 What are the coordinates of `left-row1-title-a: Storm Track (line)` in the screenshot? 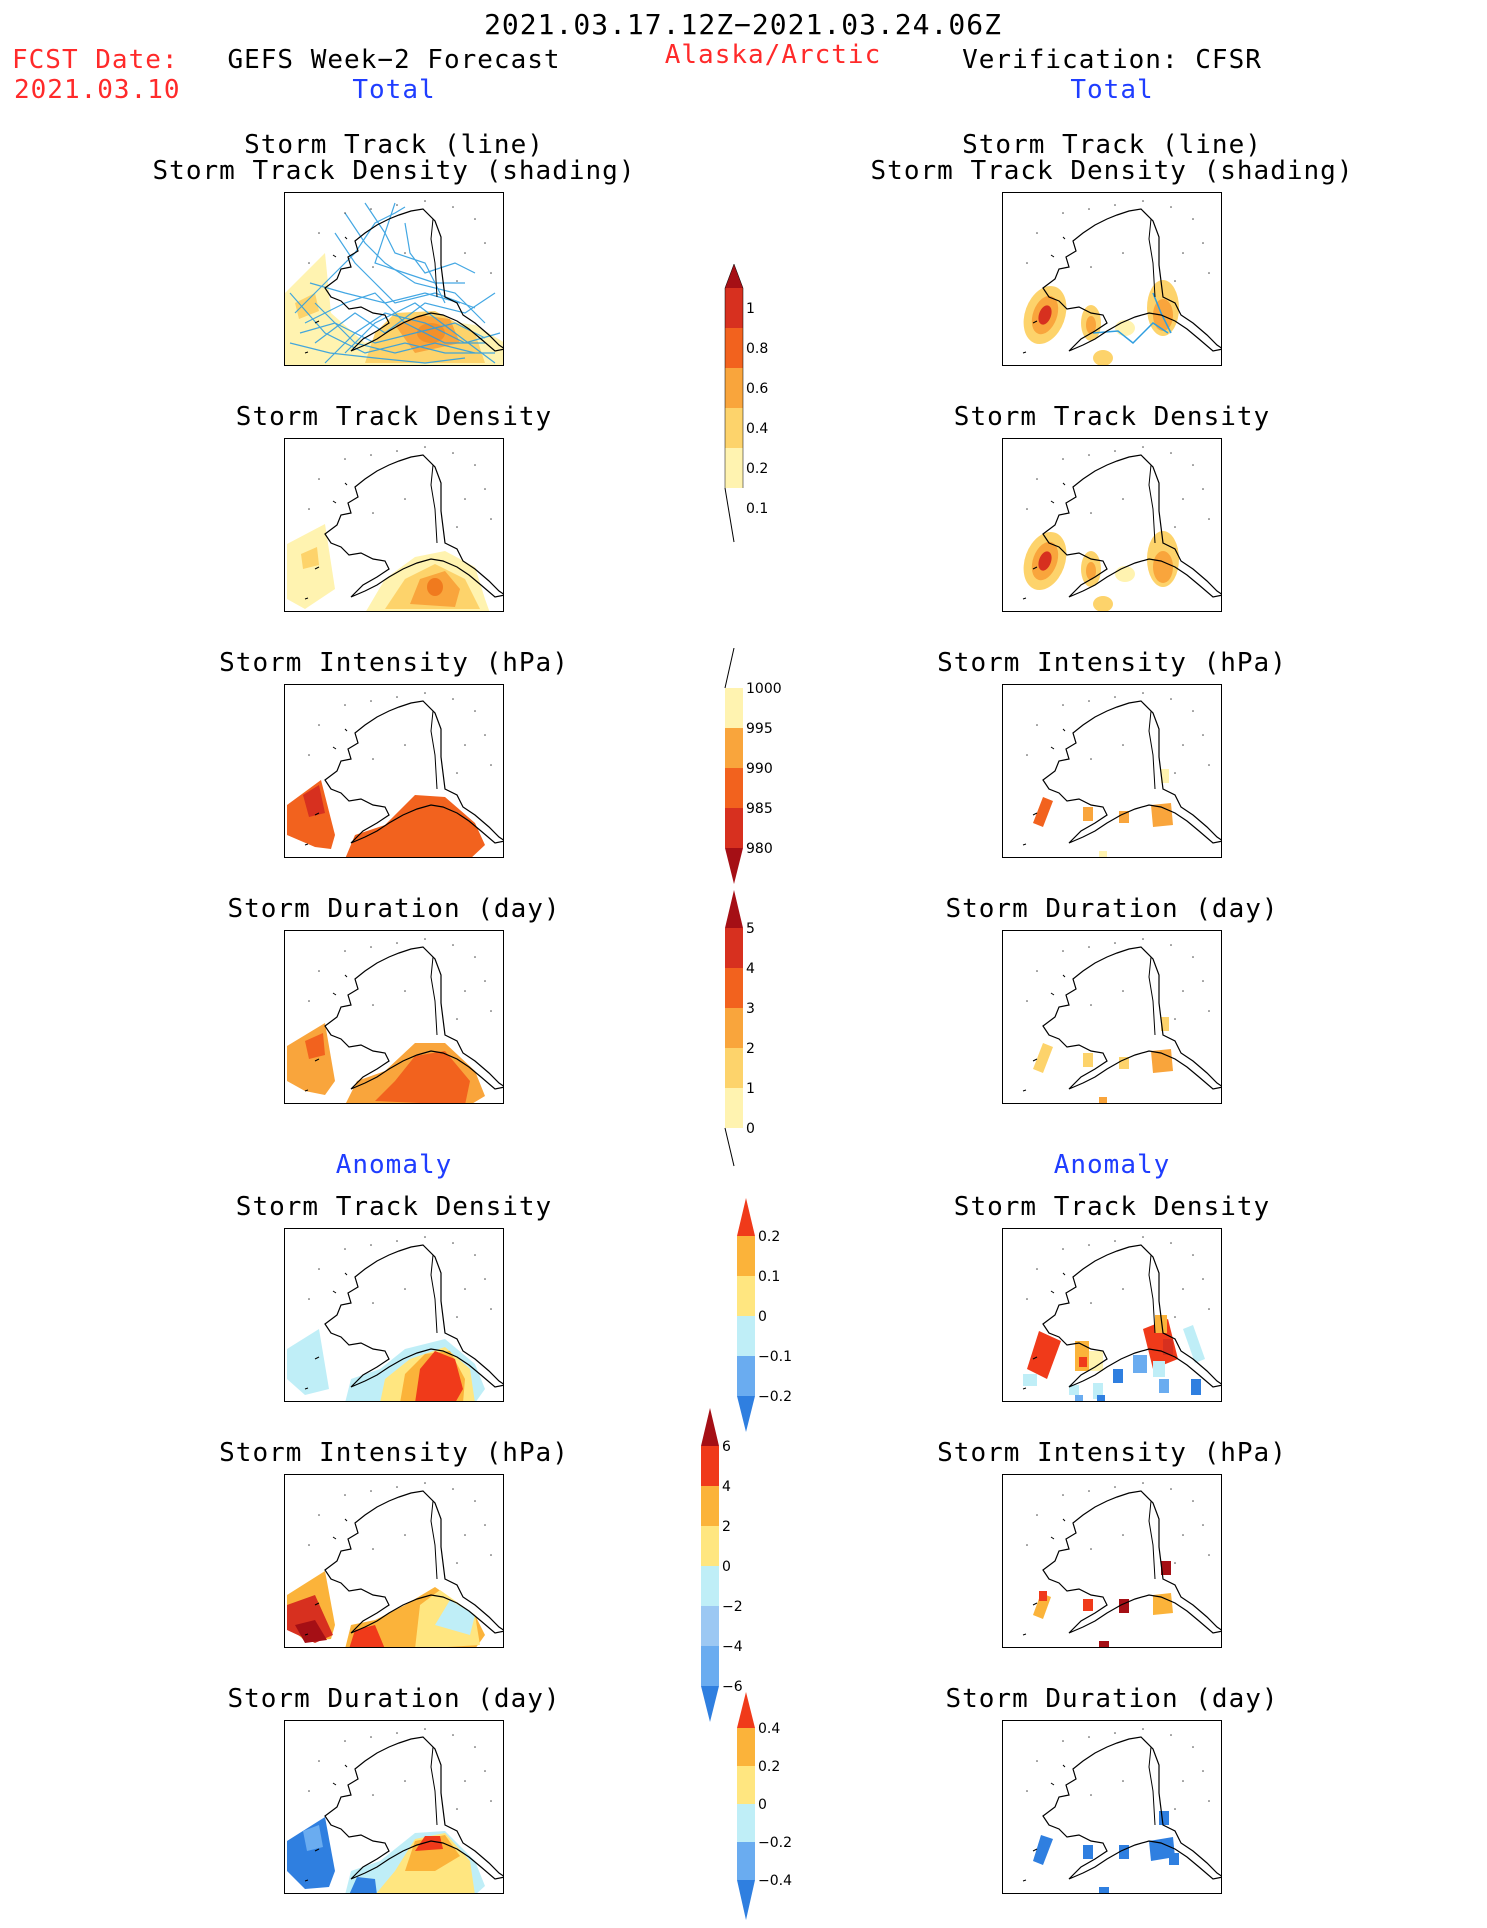 It's located at (394, 145).